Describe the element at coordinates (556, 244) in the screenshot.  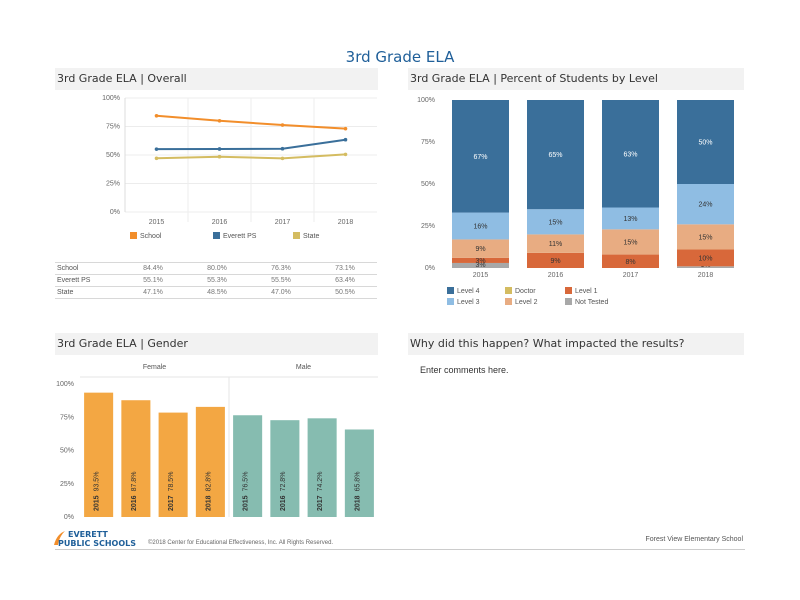
I see `stack-data-label: 11%` at that location.